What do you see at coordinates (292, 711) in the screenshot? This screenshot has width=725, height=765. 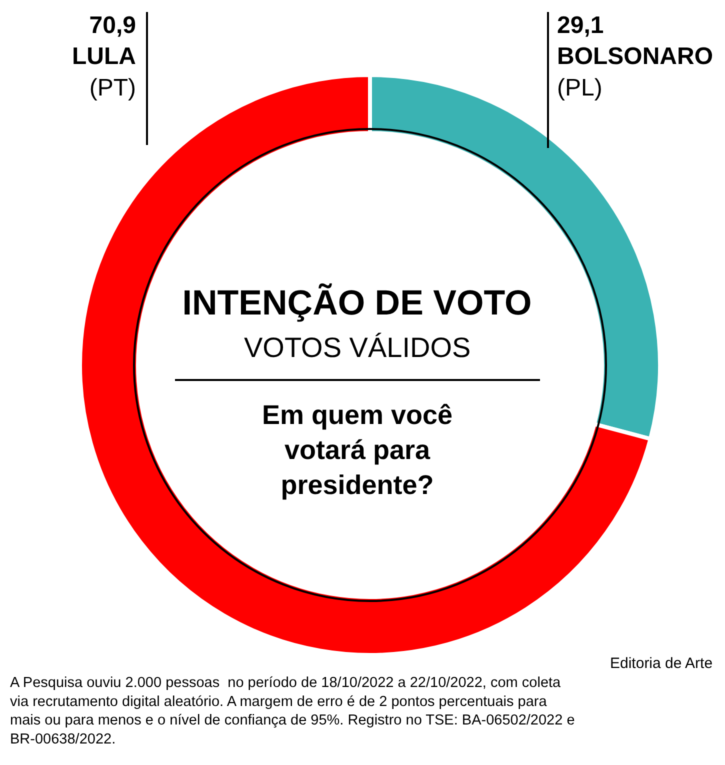 I see `text: A Pesquisa ouviu 2.000 pessoas no período de 18/10/2022 a 22/10/2022, com coleta via recrutamento digital aleatório. A margem de erro é de 2 pontos percentuais para mais ou para menos e o nível de confiança de 95%. Registro no TSE: BA-06502/2022 e BR-00638/2022.` at bounding box center [292, 711].